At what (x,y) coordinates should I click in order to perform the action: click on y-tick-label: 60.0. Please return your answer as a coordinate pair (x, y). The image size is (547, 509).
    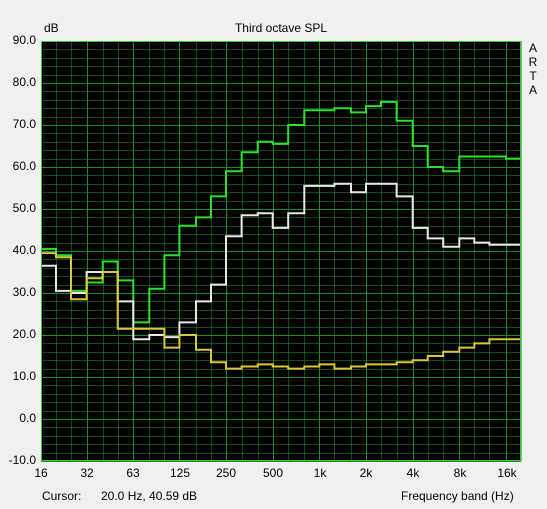
    Looking at the image, I should click on (24, 166).